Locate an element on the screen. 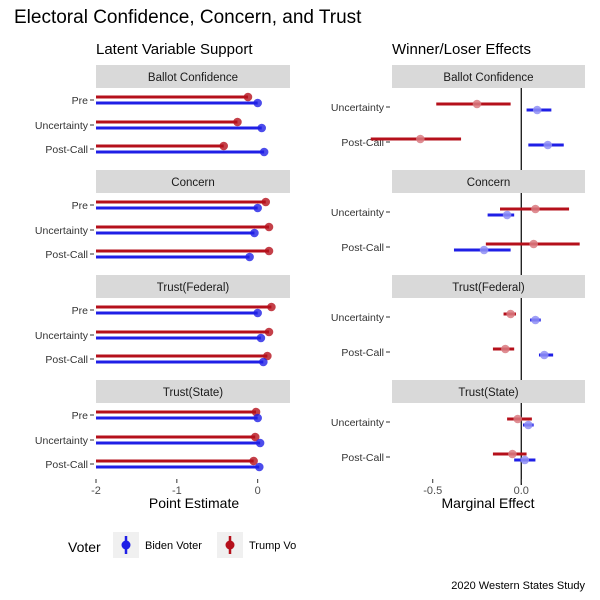  left-panel-ballot-confidence: Ballot Confidence Pre Uncertainty Post-Call is located at coordinates (162, 111).